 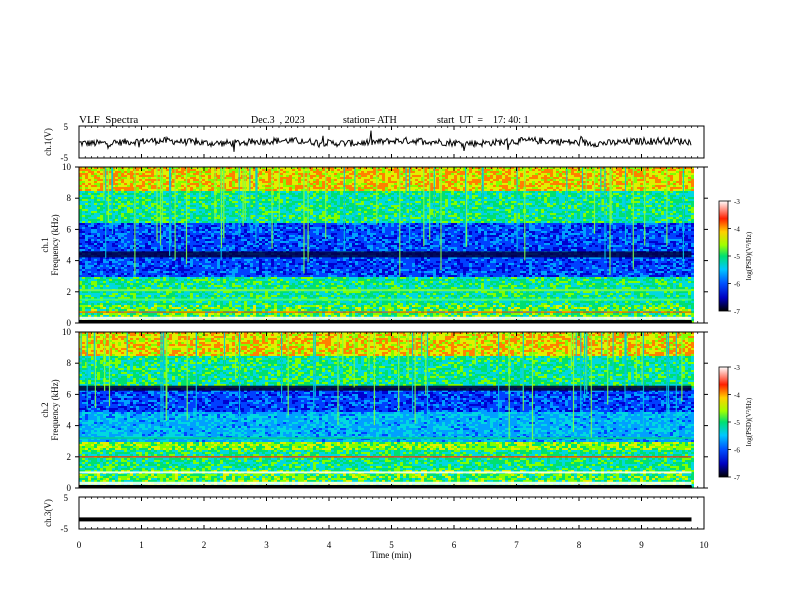 What do you see at coordinates (45, 409) in the screenshot?
I see `ch2-spec-channel-label: ch.2` at bounding box center [45, 409].